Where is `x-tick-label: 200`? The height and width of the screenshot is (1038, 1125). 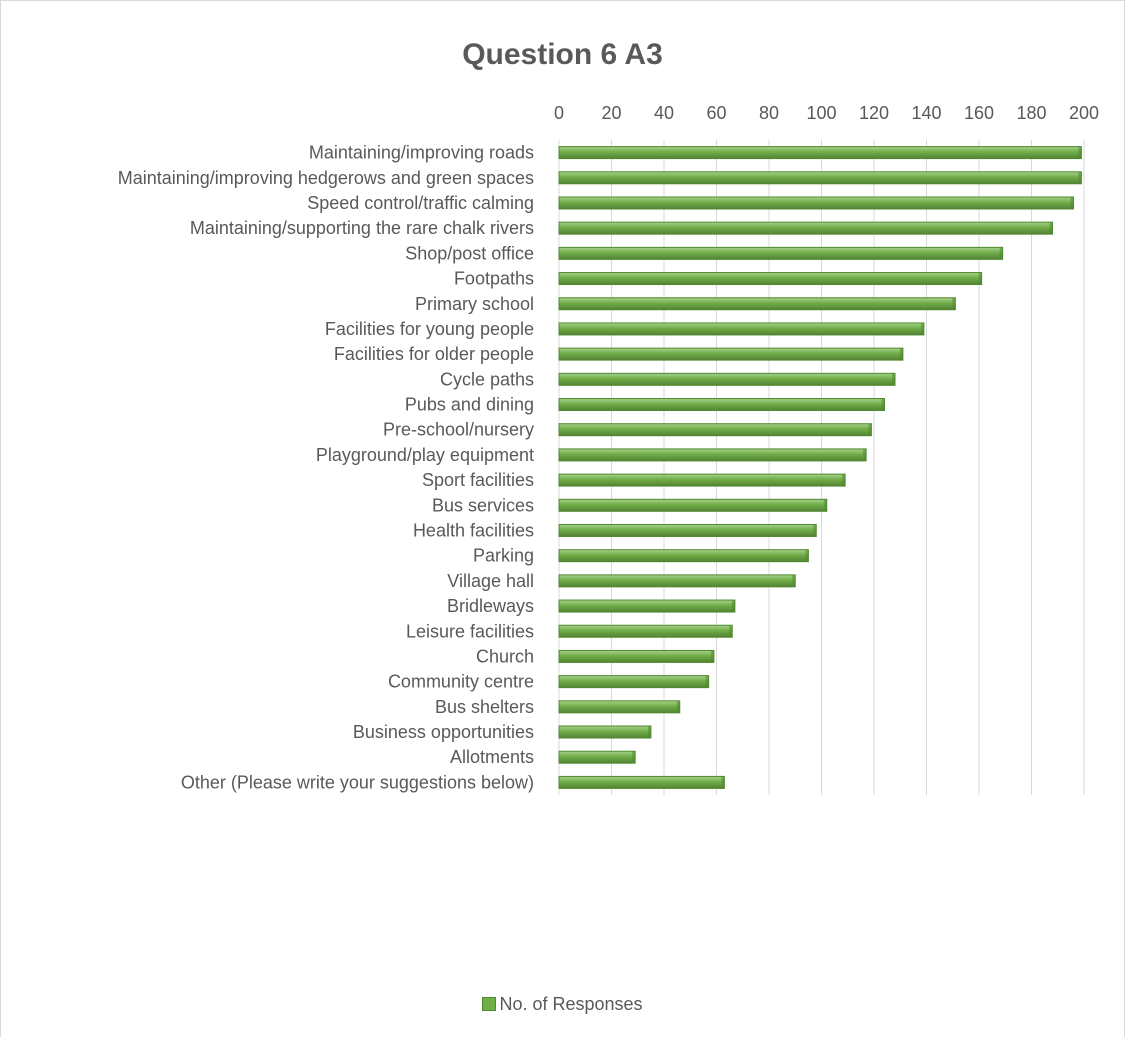
x-tick-label: 200 is located at coordinates (1084, 113).